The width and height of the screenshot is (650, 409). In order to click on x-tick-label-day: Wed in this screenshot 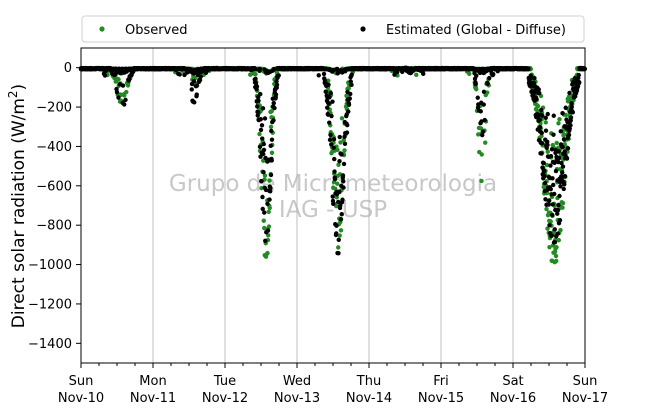, I will do `click(297, 381)`.